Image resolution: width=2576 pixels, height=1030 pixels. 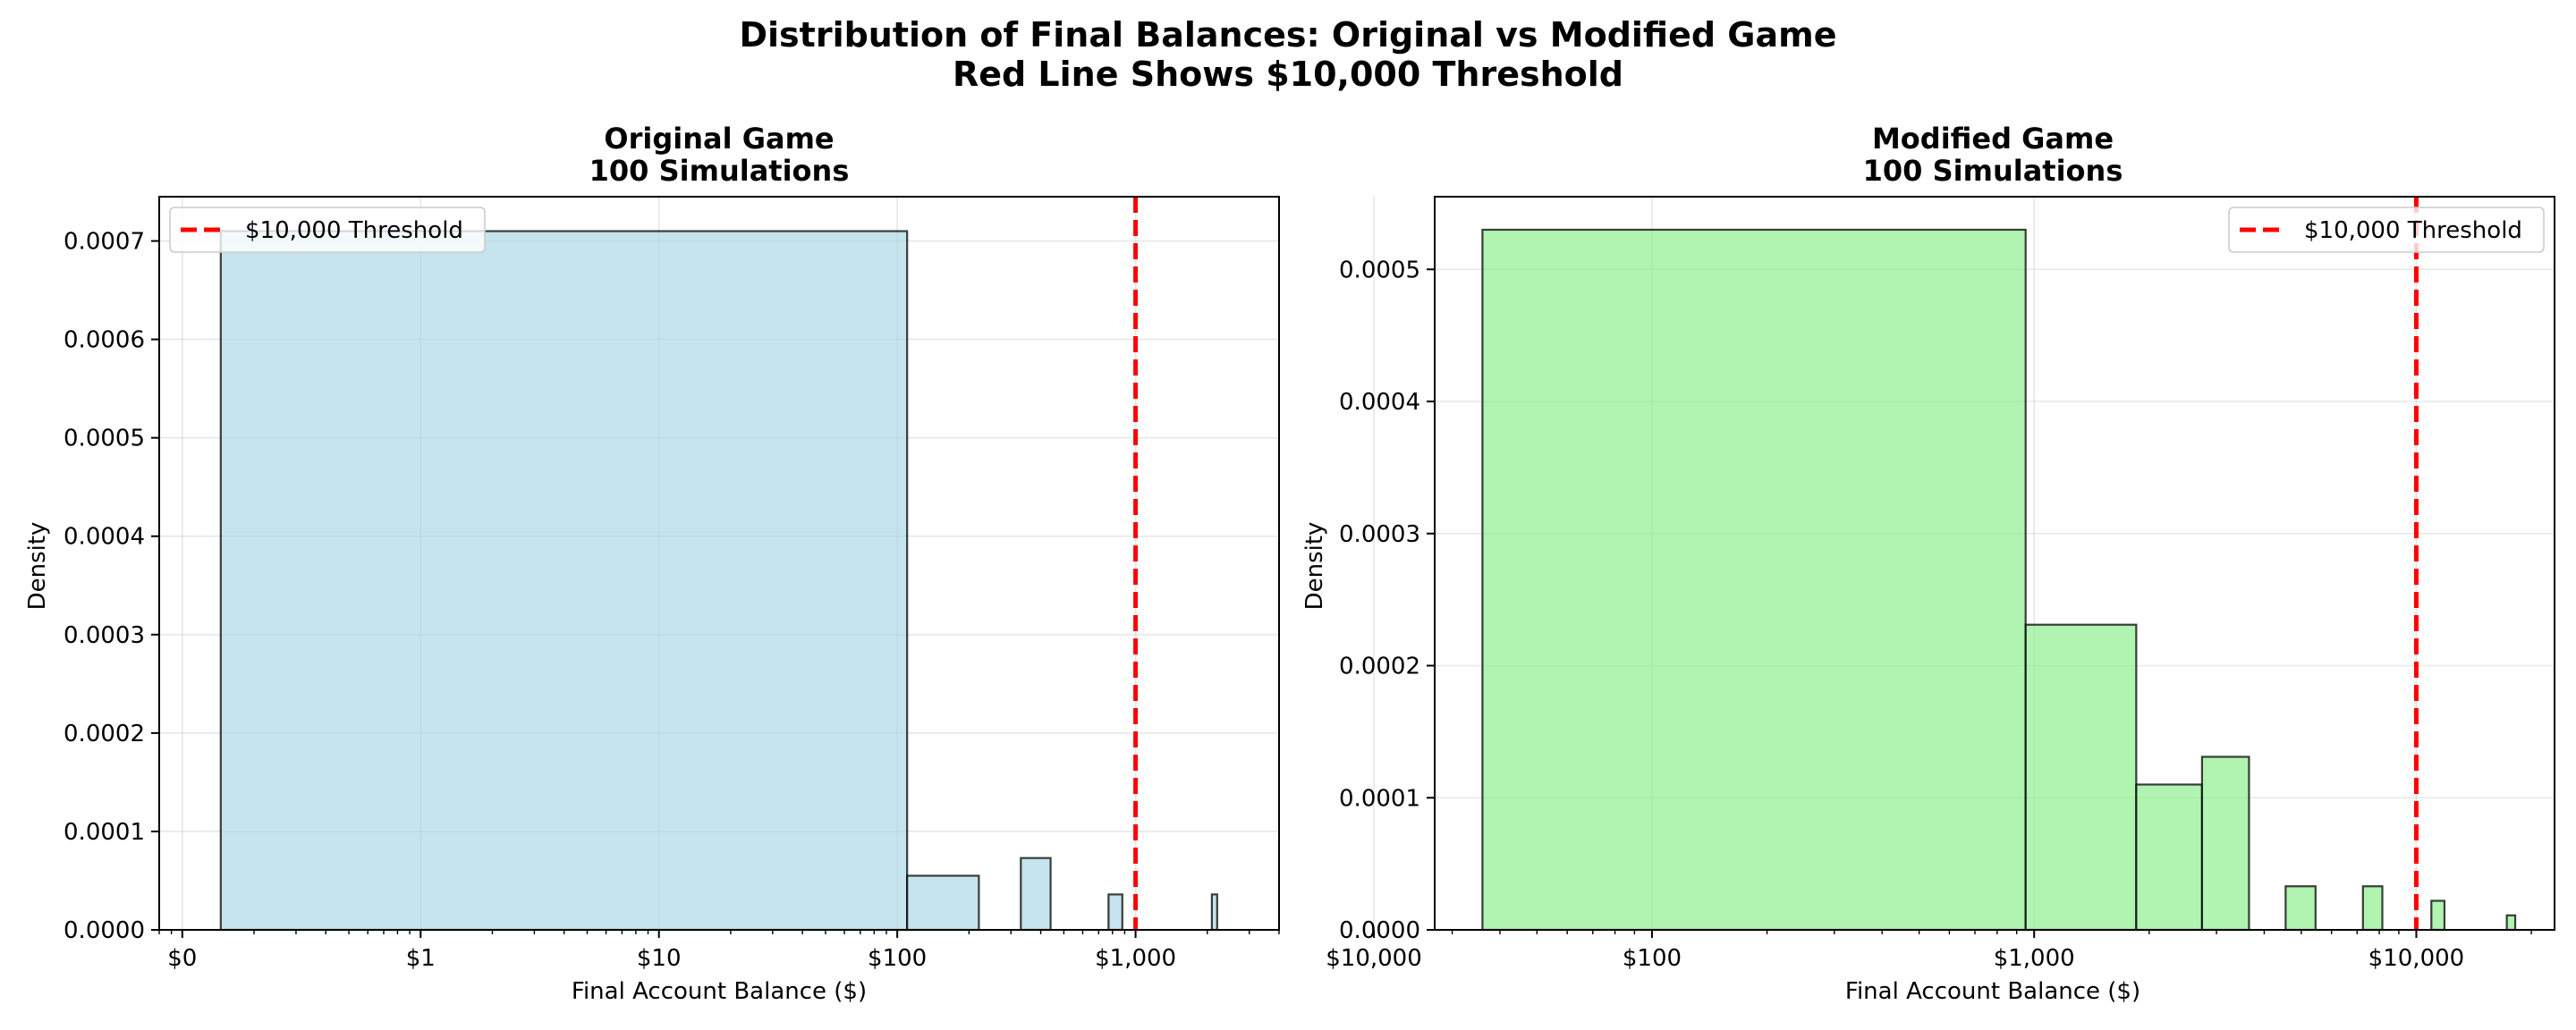 I want to click on modified-game-legend: $10,000 Threshold, so click(x=2386, y=230).